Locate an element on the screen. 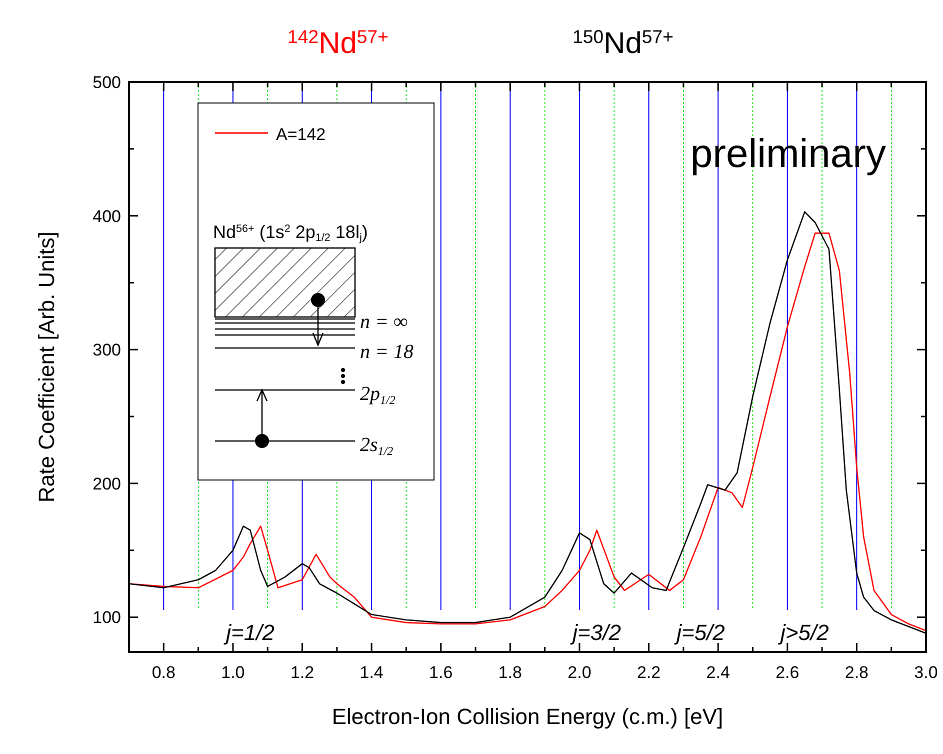 This screenshot has height=754, width=943. legend-label: A=142 is located at coordinates (301, 134).